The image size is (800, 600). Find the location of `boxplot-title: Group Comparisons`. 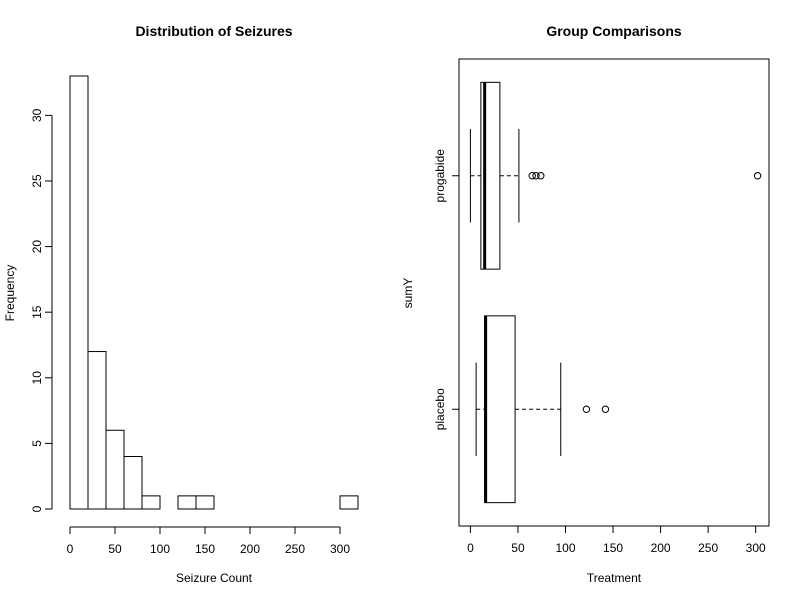

boxplot-title: Group Comparisons is located at coordinates (614, 31).